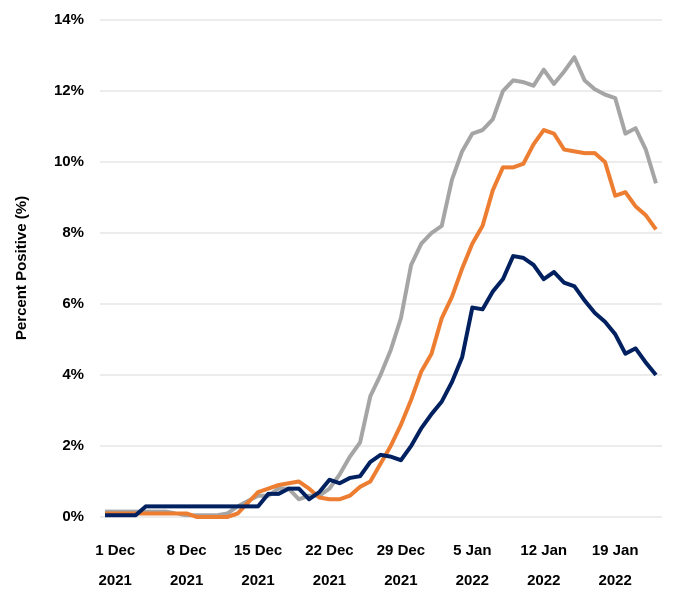 This screenshot has width=680, height=589. Describe the element at coordinates (186, 565) in the screenshot. I see `x-tick-label: 8 Dec 2021` at that location.